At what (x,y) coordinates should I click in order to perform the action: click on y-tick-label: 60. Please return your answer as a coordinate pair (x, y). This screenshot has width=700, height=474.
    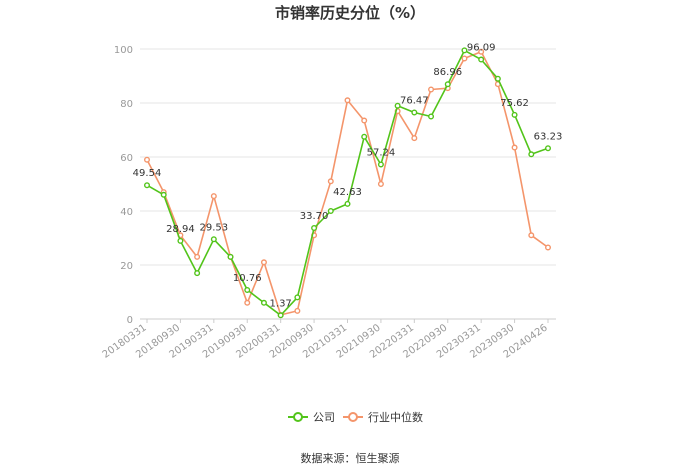
    Looking at the image, I should click on (126, 158).